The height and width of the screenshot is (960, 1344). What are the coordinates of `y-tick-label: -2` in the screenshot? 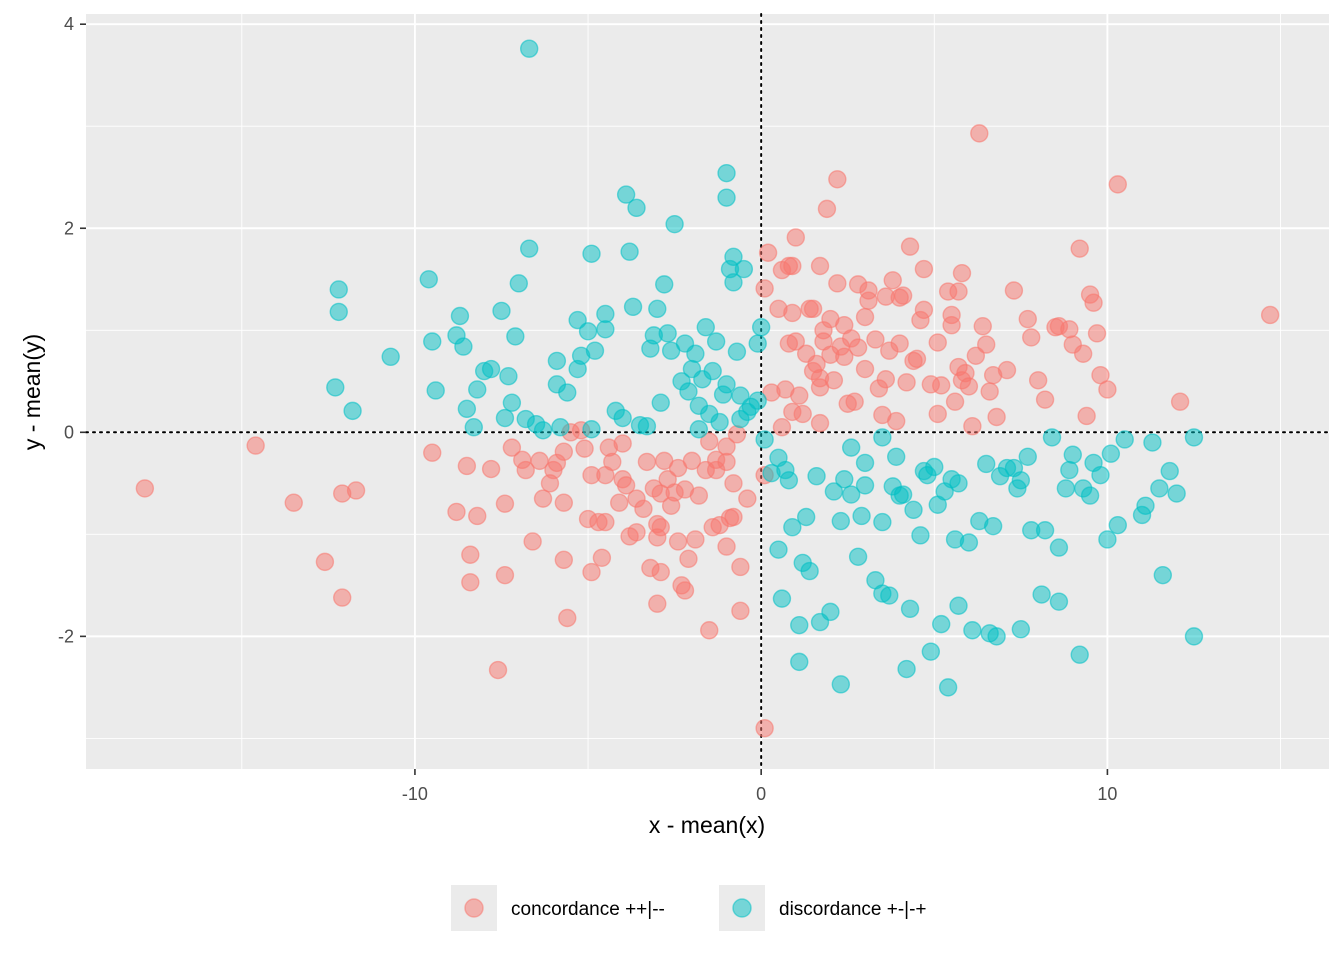 It's located at (66, 636).